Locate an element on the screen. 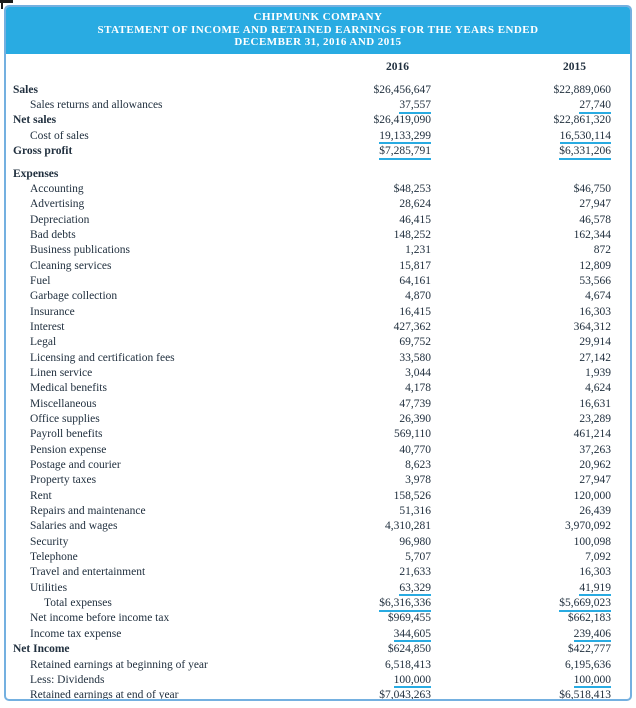 This screenshot has width=636, height=708. row-amount: 28,624 is located at coordinates (371, 204).